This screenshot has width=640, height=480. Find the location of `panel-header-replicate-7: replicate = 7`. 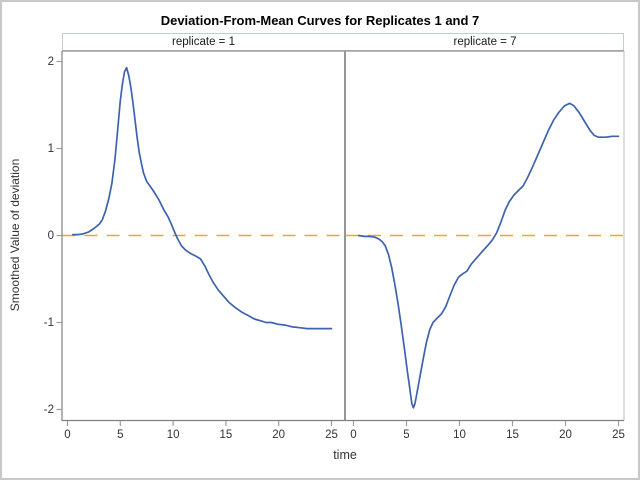

panel-header-replicate-7: replicate = 7 is located at coordinates (485, 42).